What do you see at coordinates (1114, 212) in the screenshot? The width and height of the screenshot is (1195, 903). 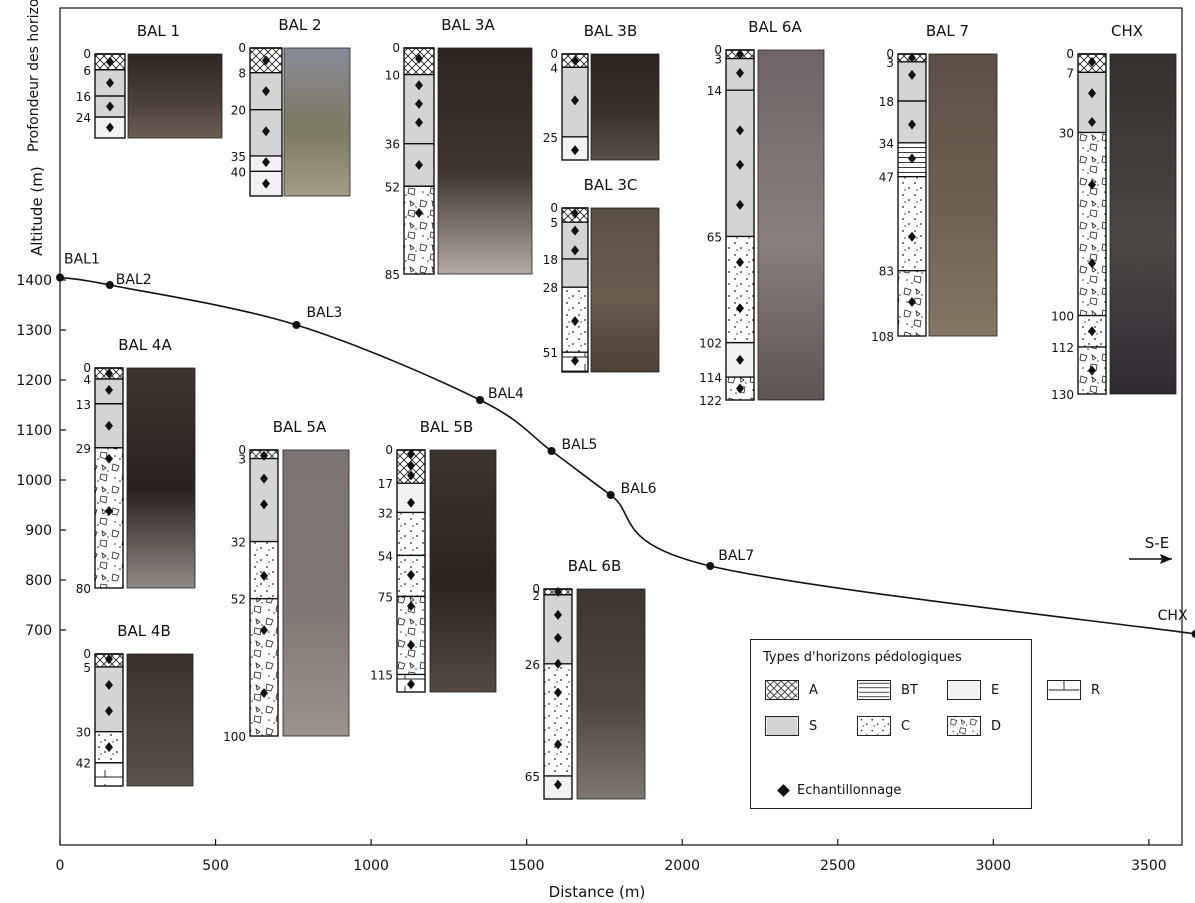 I see `soil-profile-chx: CHX 0 7 30 100 112 130` at bounding box center [1114, 212].